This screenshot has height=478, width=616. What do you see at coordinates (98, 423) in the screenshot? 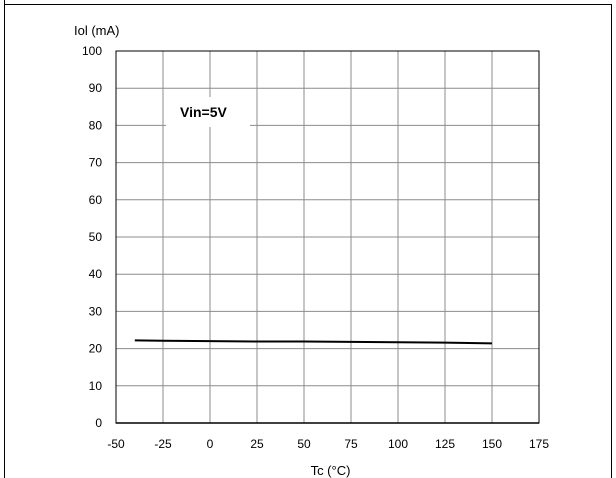
I see `y-tick-label: 0` at bounding box center [98, 423].